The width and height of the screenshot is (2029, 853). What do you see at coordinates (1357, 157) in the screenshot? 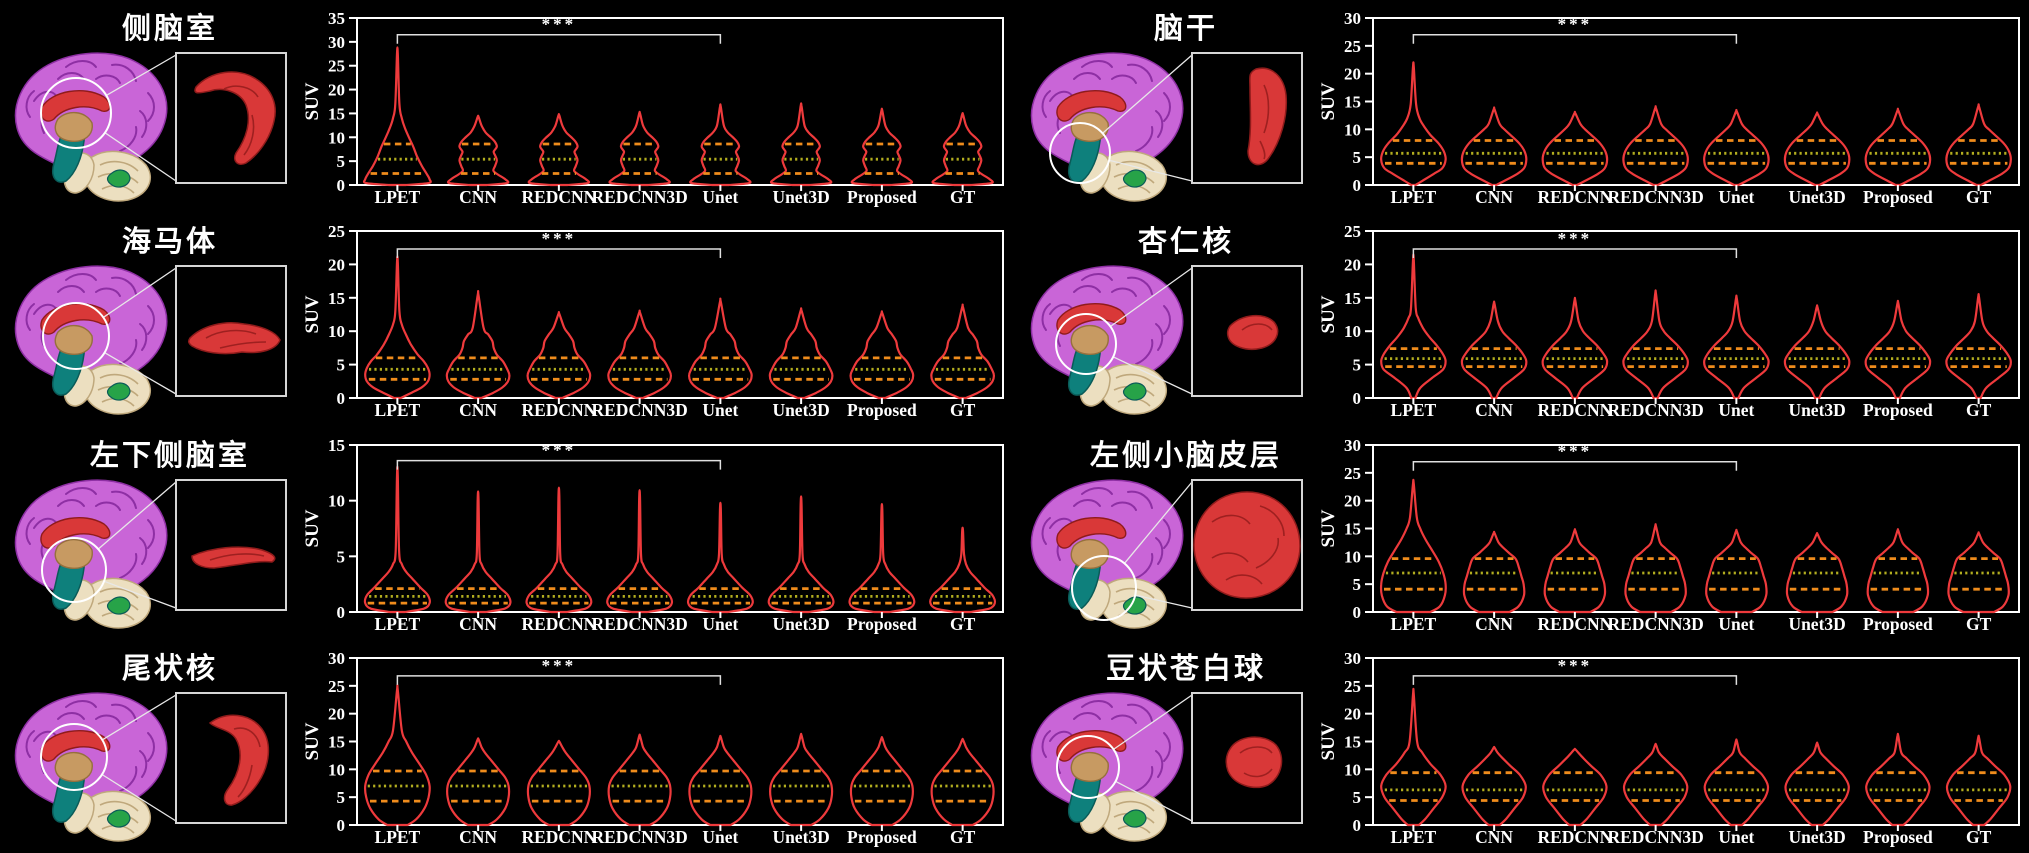
I see `y-tick-label: 5` at bounding box center [1357, 157].